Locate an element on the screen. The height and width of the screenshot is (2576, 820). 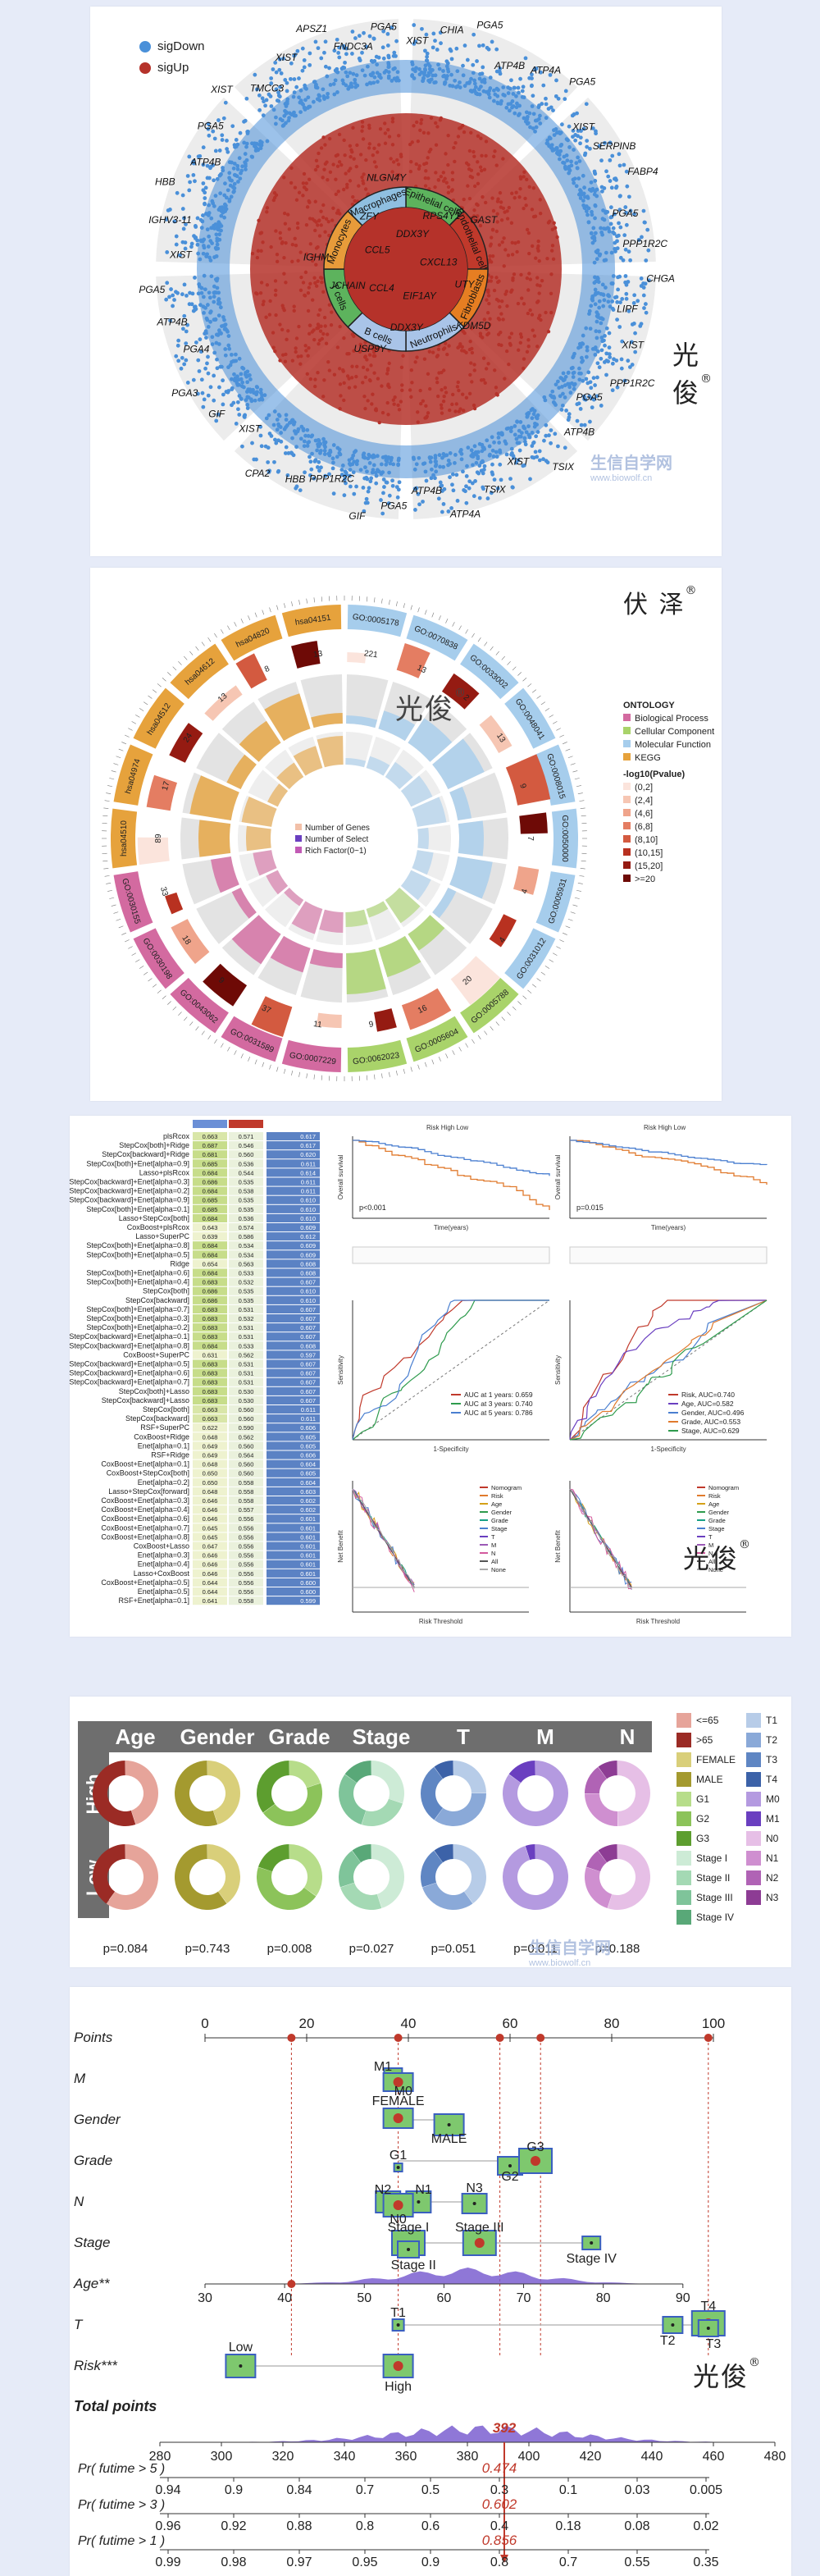
age-tick-label: 40 is located at coordinates (284, 2298).